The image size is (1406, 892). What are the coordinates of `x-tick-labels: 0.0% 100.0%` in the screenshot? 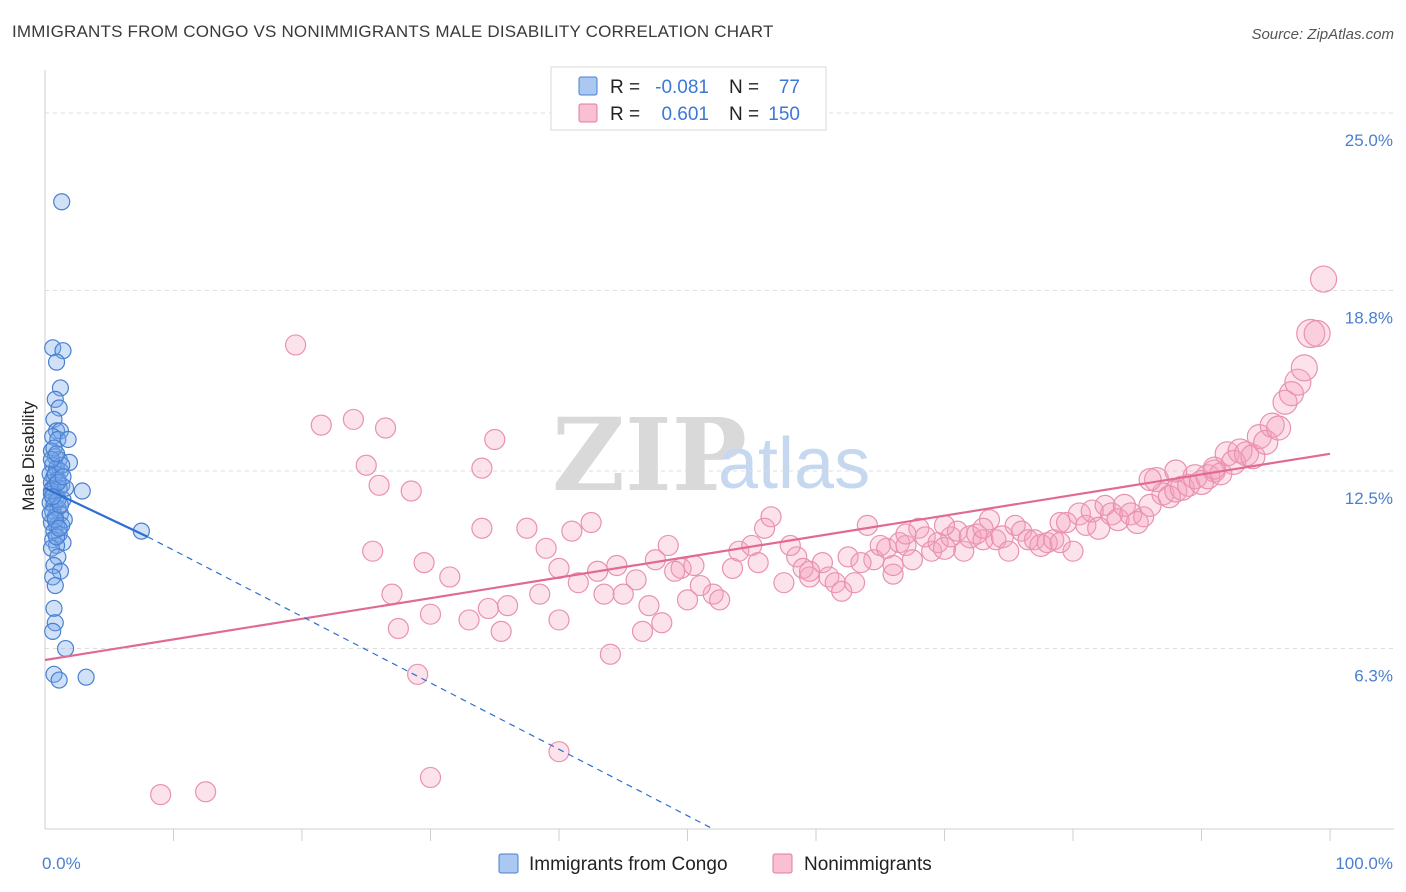 It's located at (717, 863).